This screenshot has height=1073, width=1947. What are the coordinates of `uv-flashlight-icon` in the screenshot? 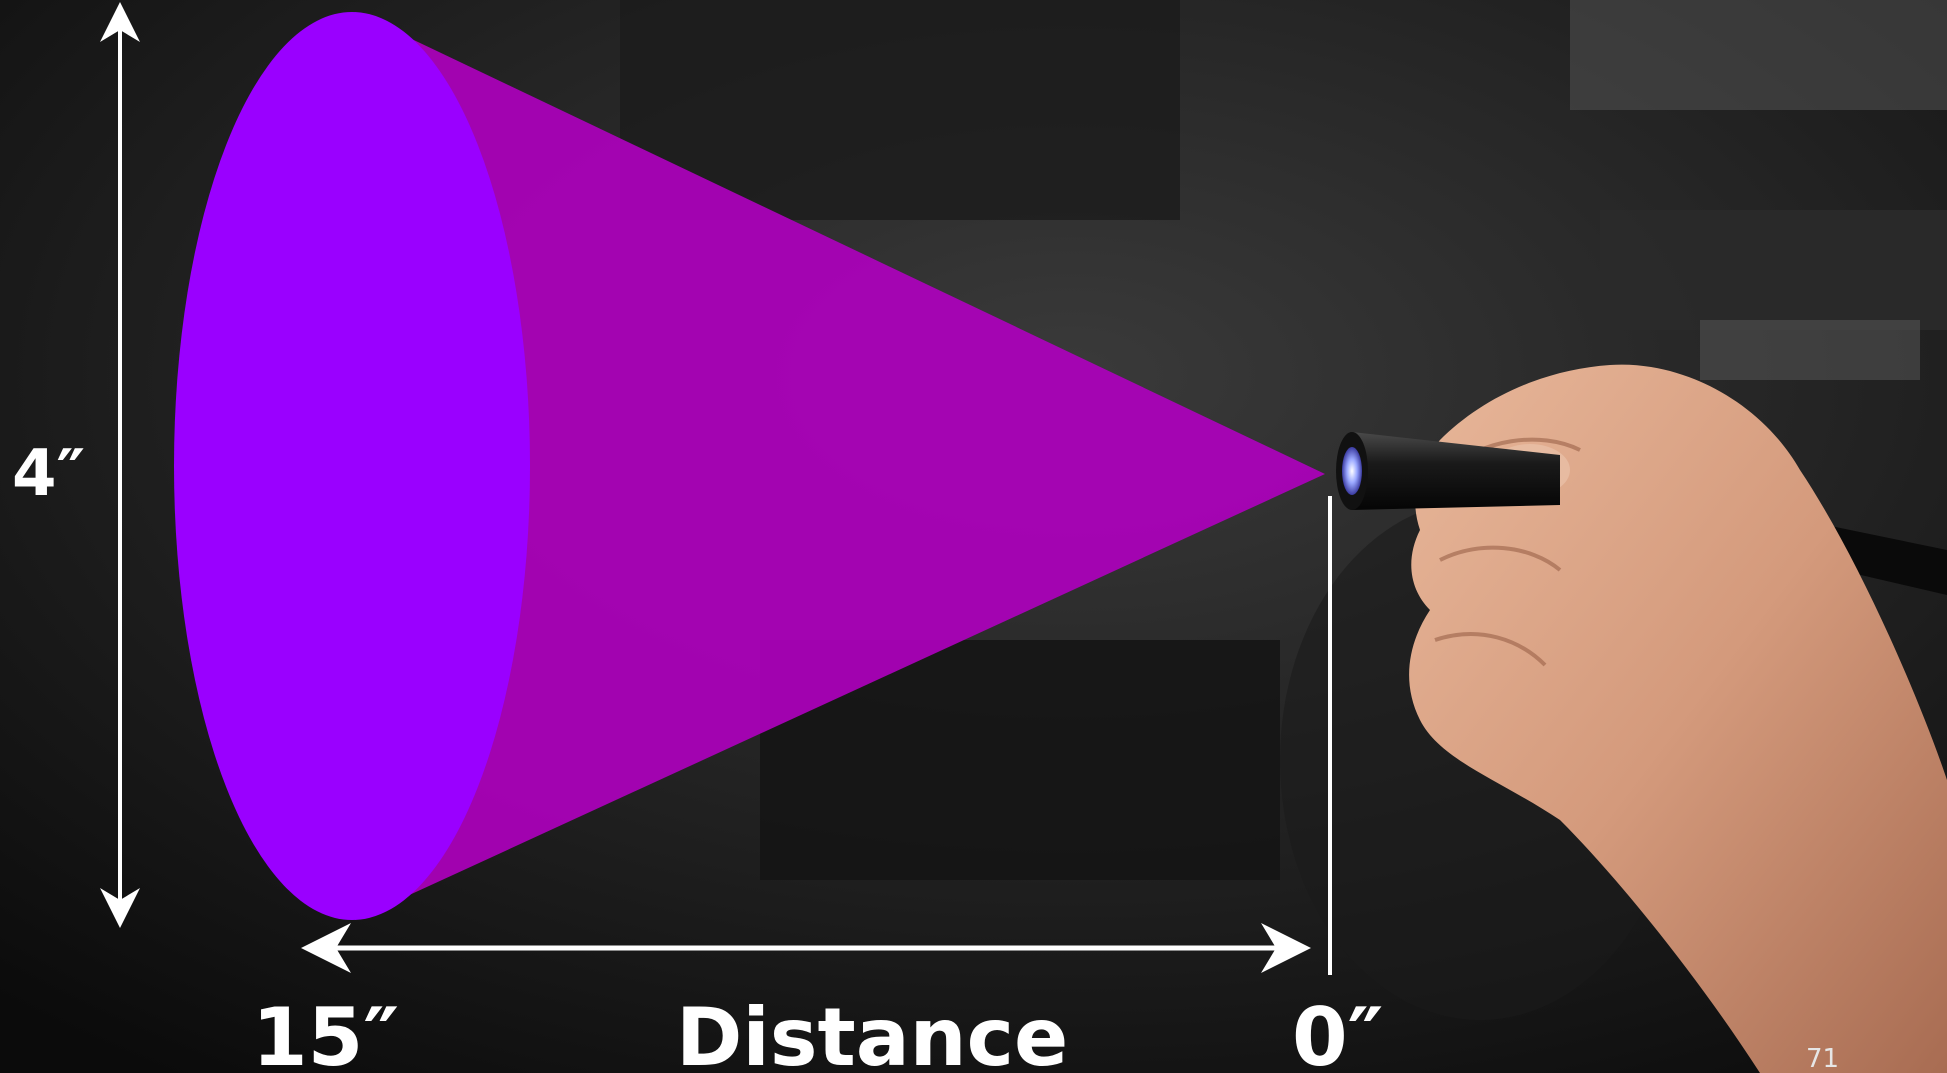 It's located at (1448, 471).